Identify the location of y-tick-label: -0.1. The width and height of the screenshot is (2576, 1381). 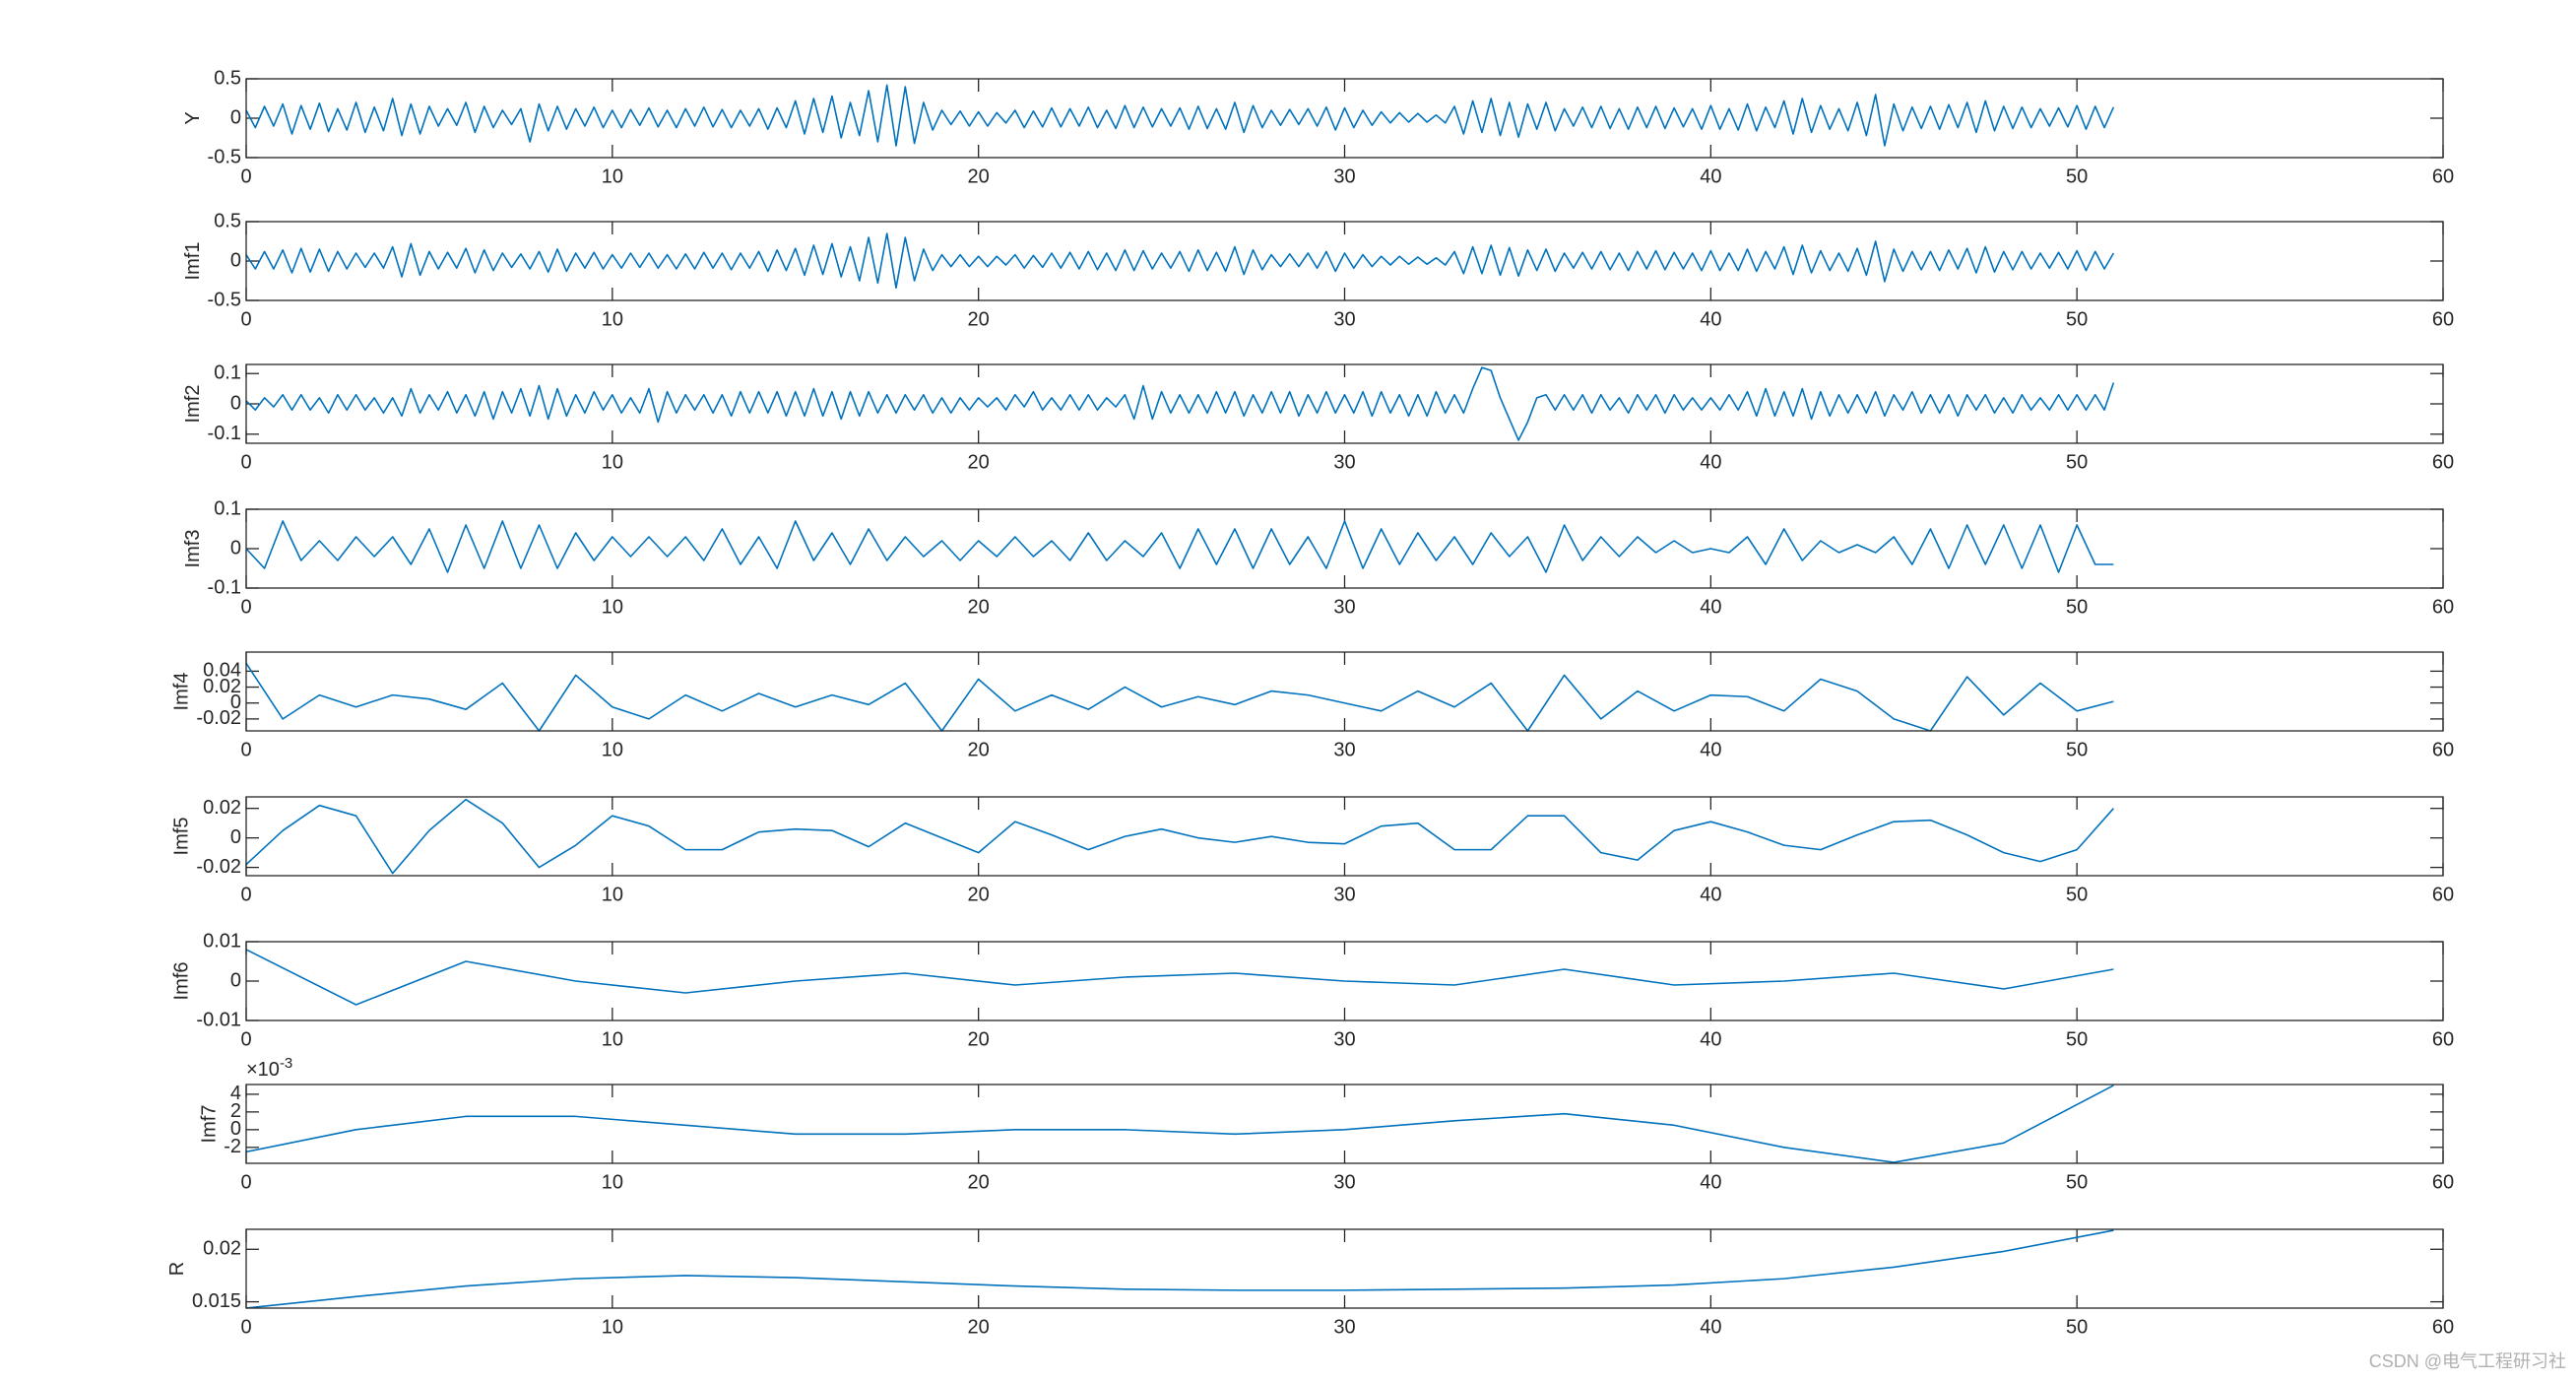
(224, 433).